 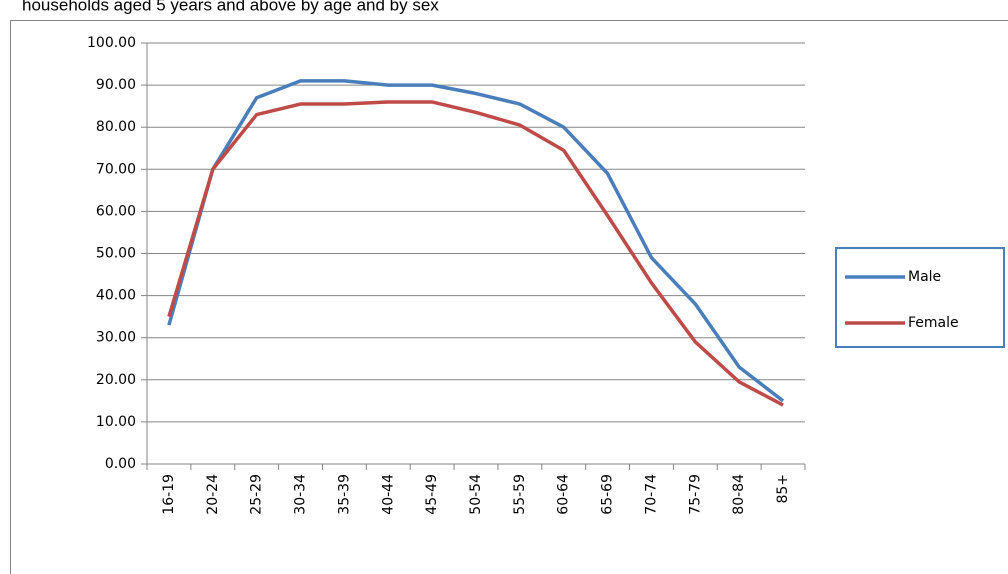 I want to click on x-tick-label: 35-39, so click(x=344, y=494).